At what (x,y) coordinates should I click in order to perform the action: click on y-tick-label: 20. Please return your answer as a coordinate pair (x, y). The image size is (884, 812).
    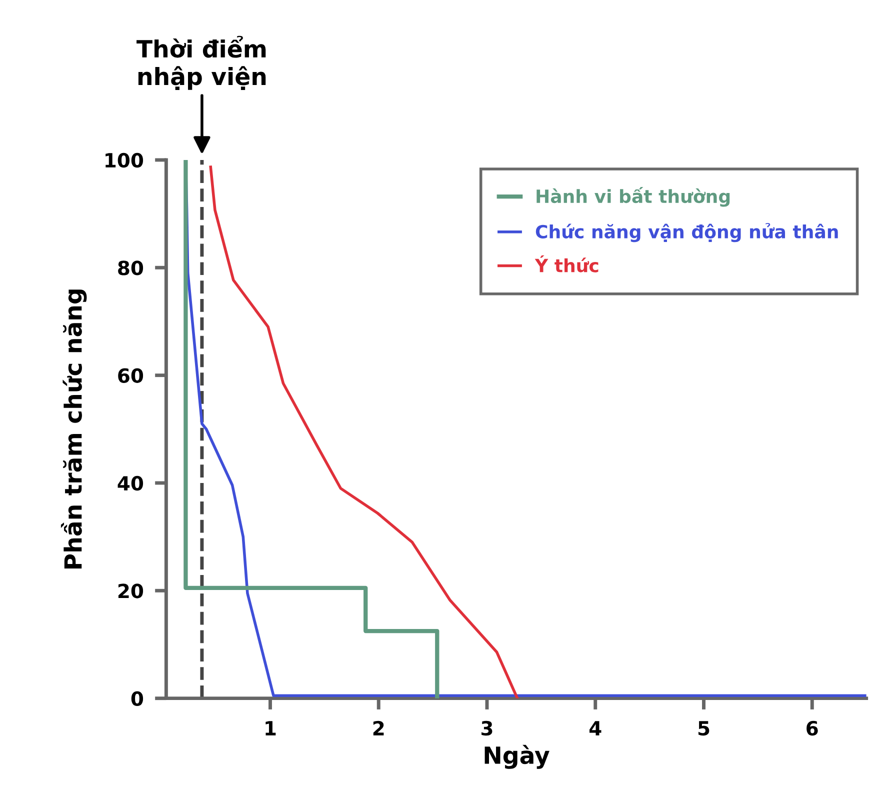
    Looking at the image, I should click on (131, 591).